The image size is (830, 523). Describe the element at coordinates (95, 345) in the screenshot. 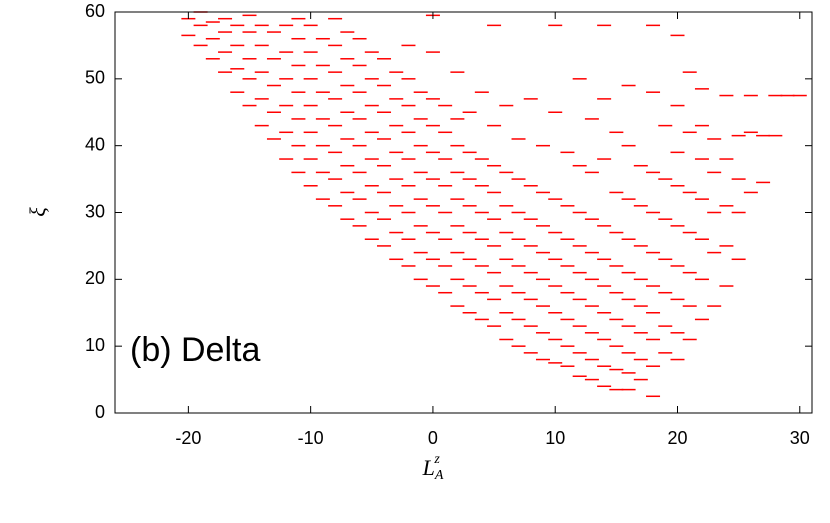

I see `y-tick-label: 10` at that location.